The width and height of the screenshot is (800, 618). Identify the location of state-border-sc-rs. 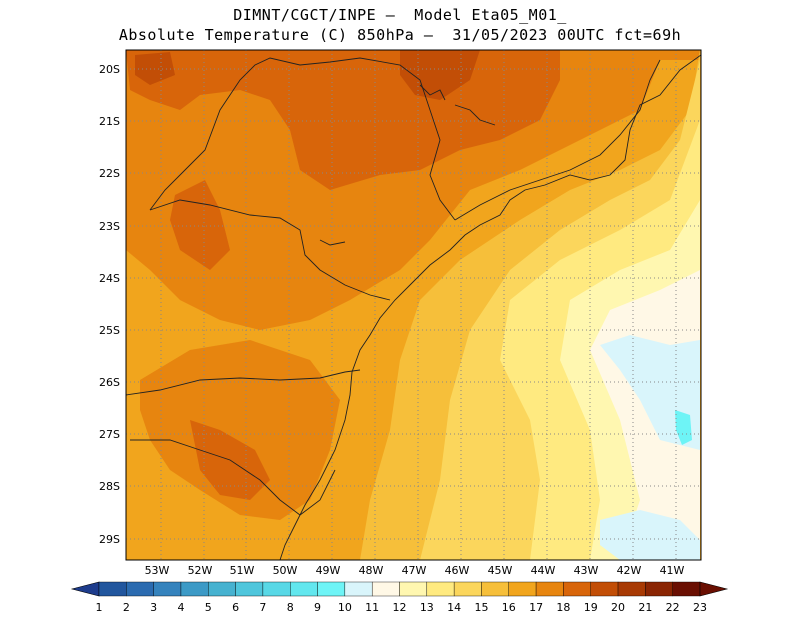
(233, 477).